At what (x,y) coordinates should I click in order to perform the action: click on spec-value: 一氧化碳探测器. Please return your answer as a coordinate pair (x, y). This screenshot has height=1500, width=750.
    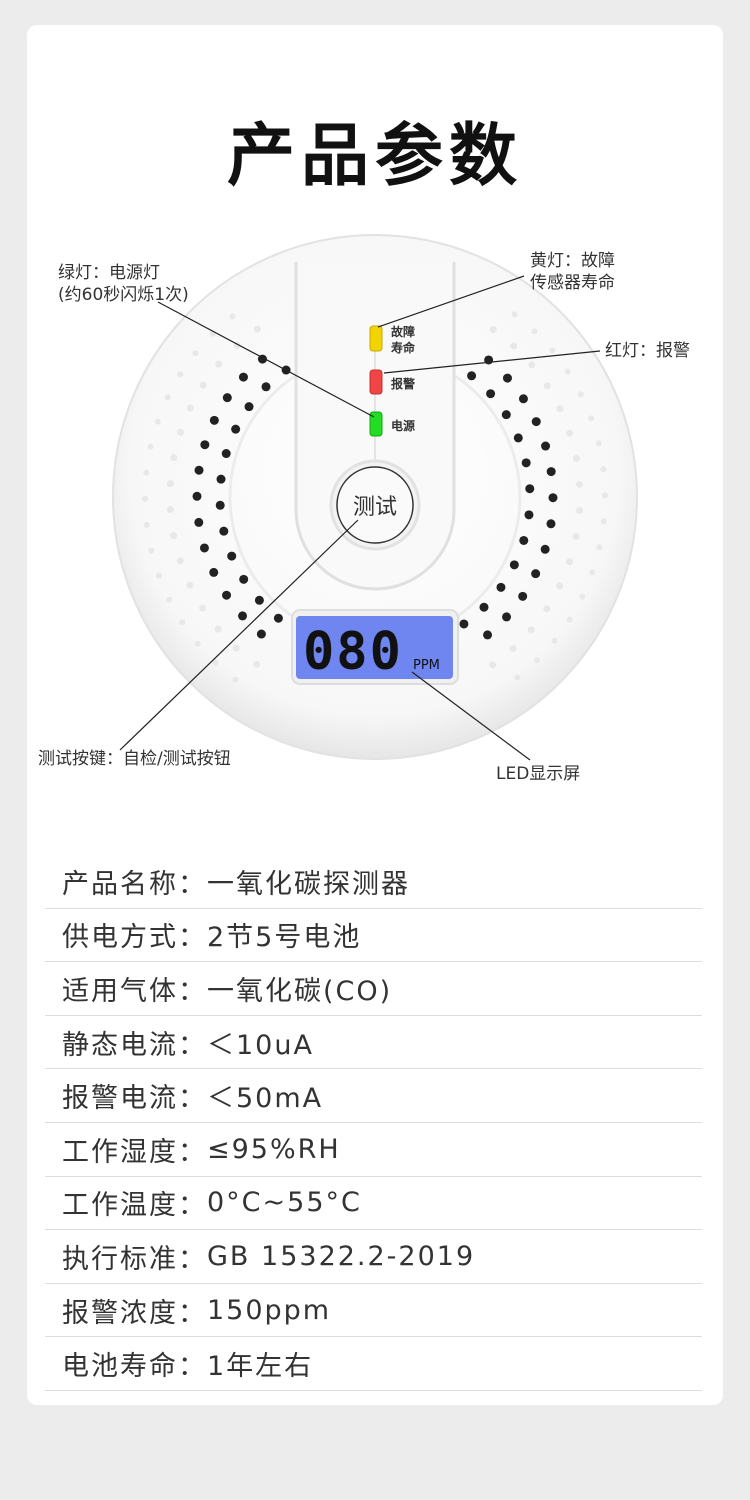
    Looking at the image, I should click on (308, 884).